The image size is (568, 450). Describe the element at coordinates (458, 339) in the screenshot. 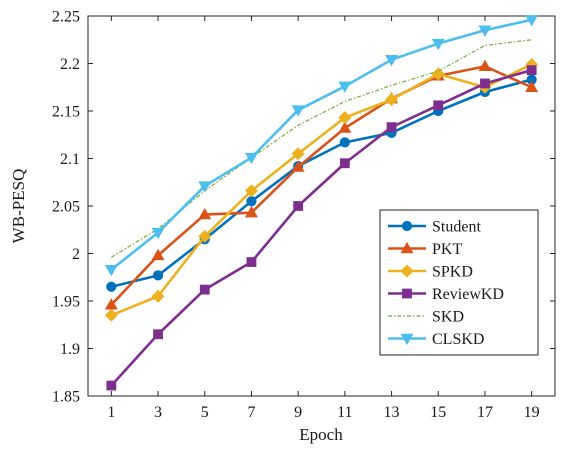

I see `legend-label: CLSKD` at that location.